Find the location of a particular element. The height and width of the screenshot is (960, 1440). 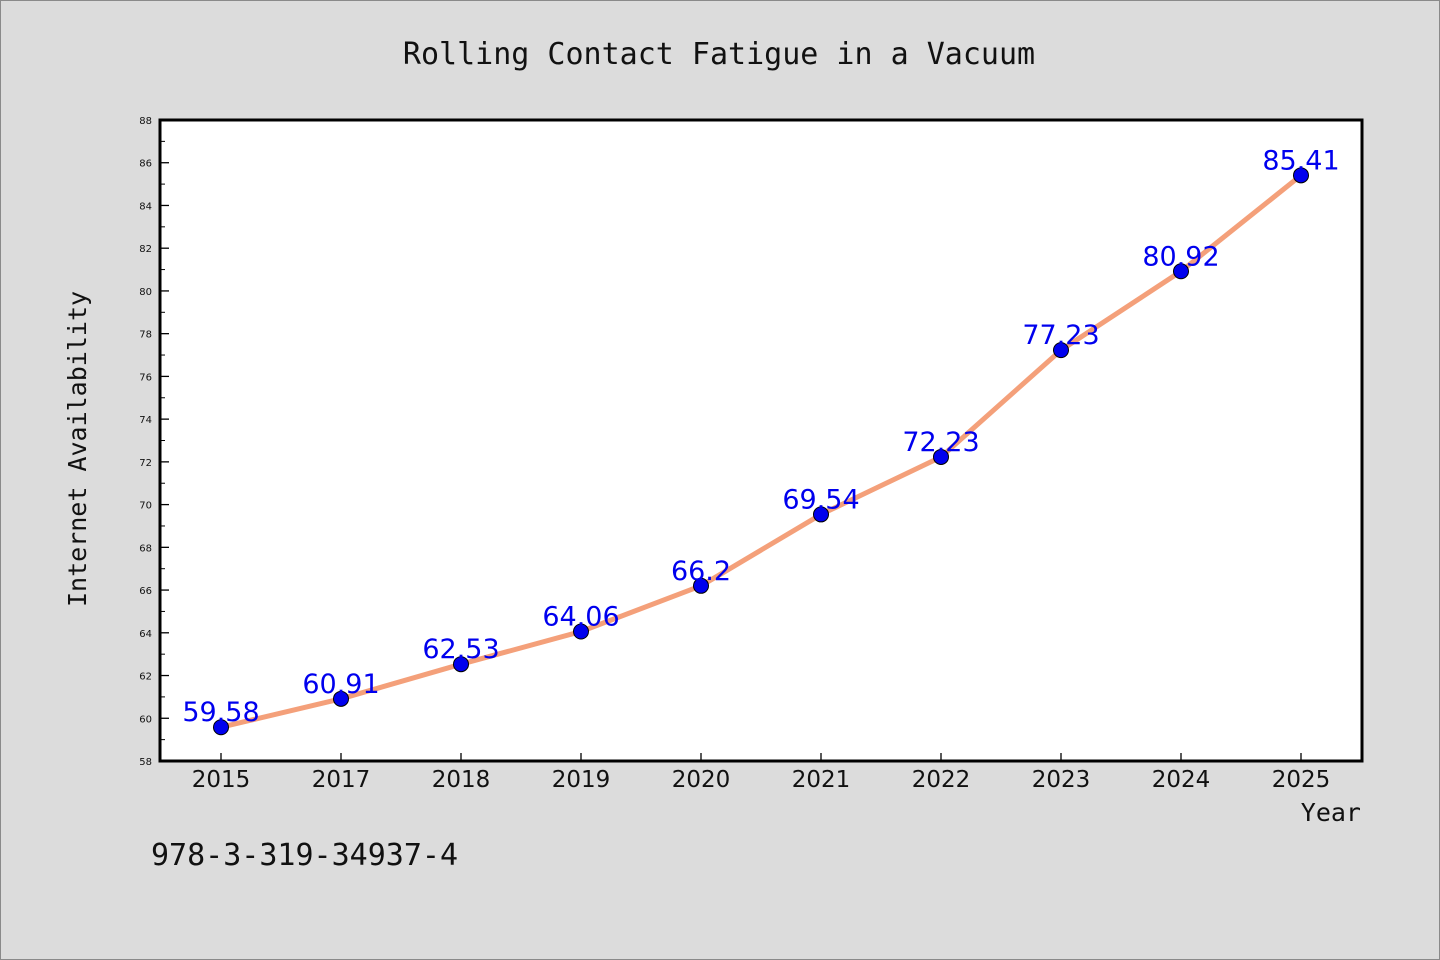

x-tick-label: 2019 is located at coordinates (581, 780).